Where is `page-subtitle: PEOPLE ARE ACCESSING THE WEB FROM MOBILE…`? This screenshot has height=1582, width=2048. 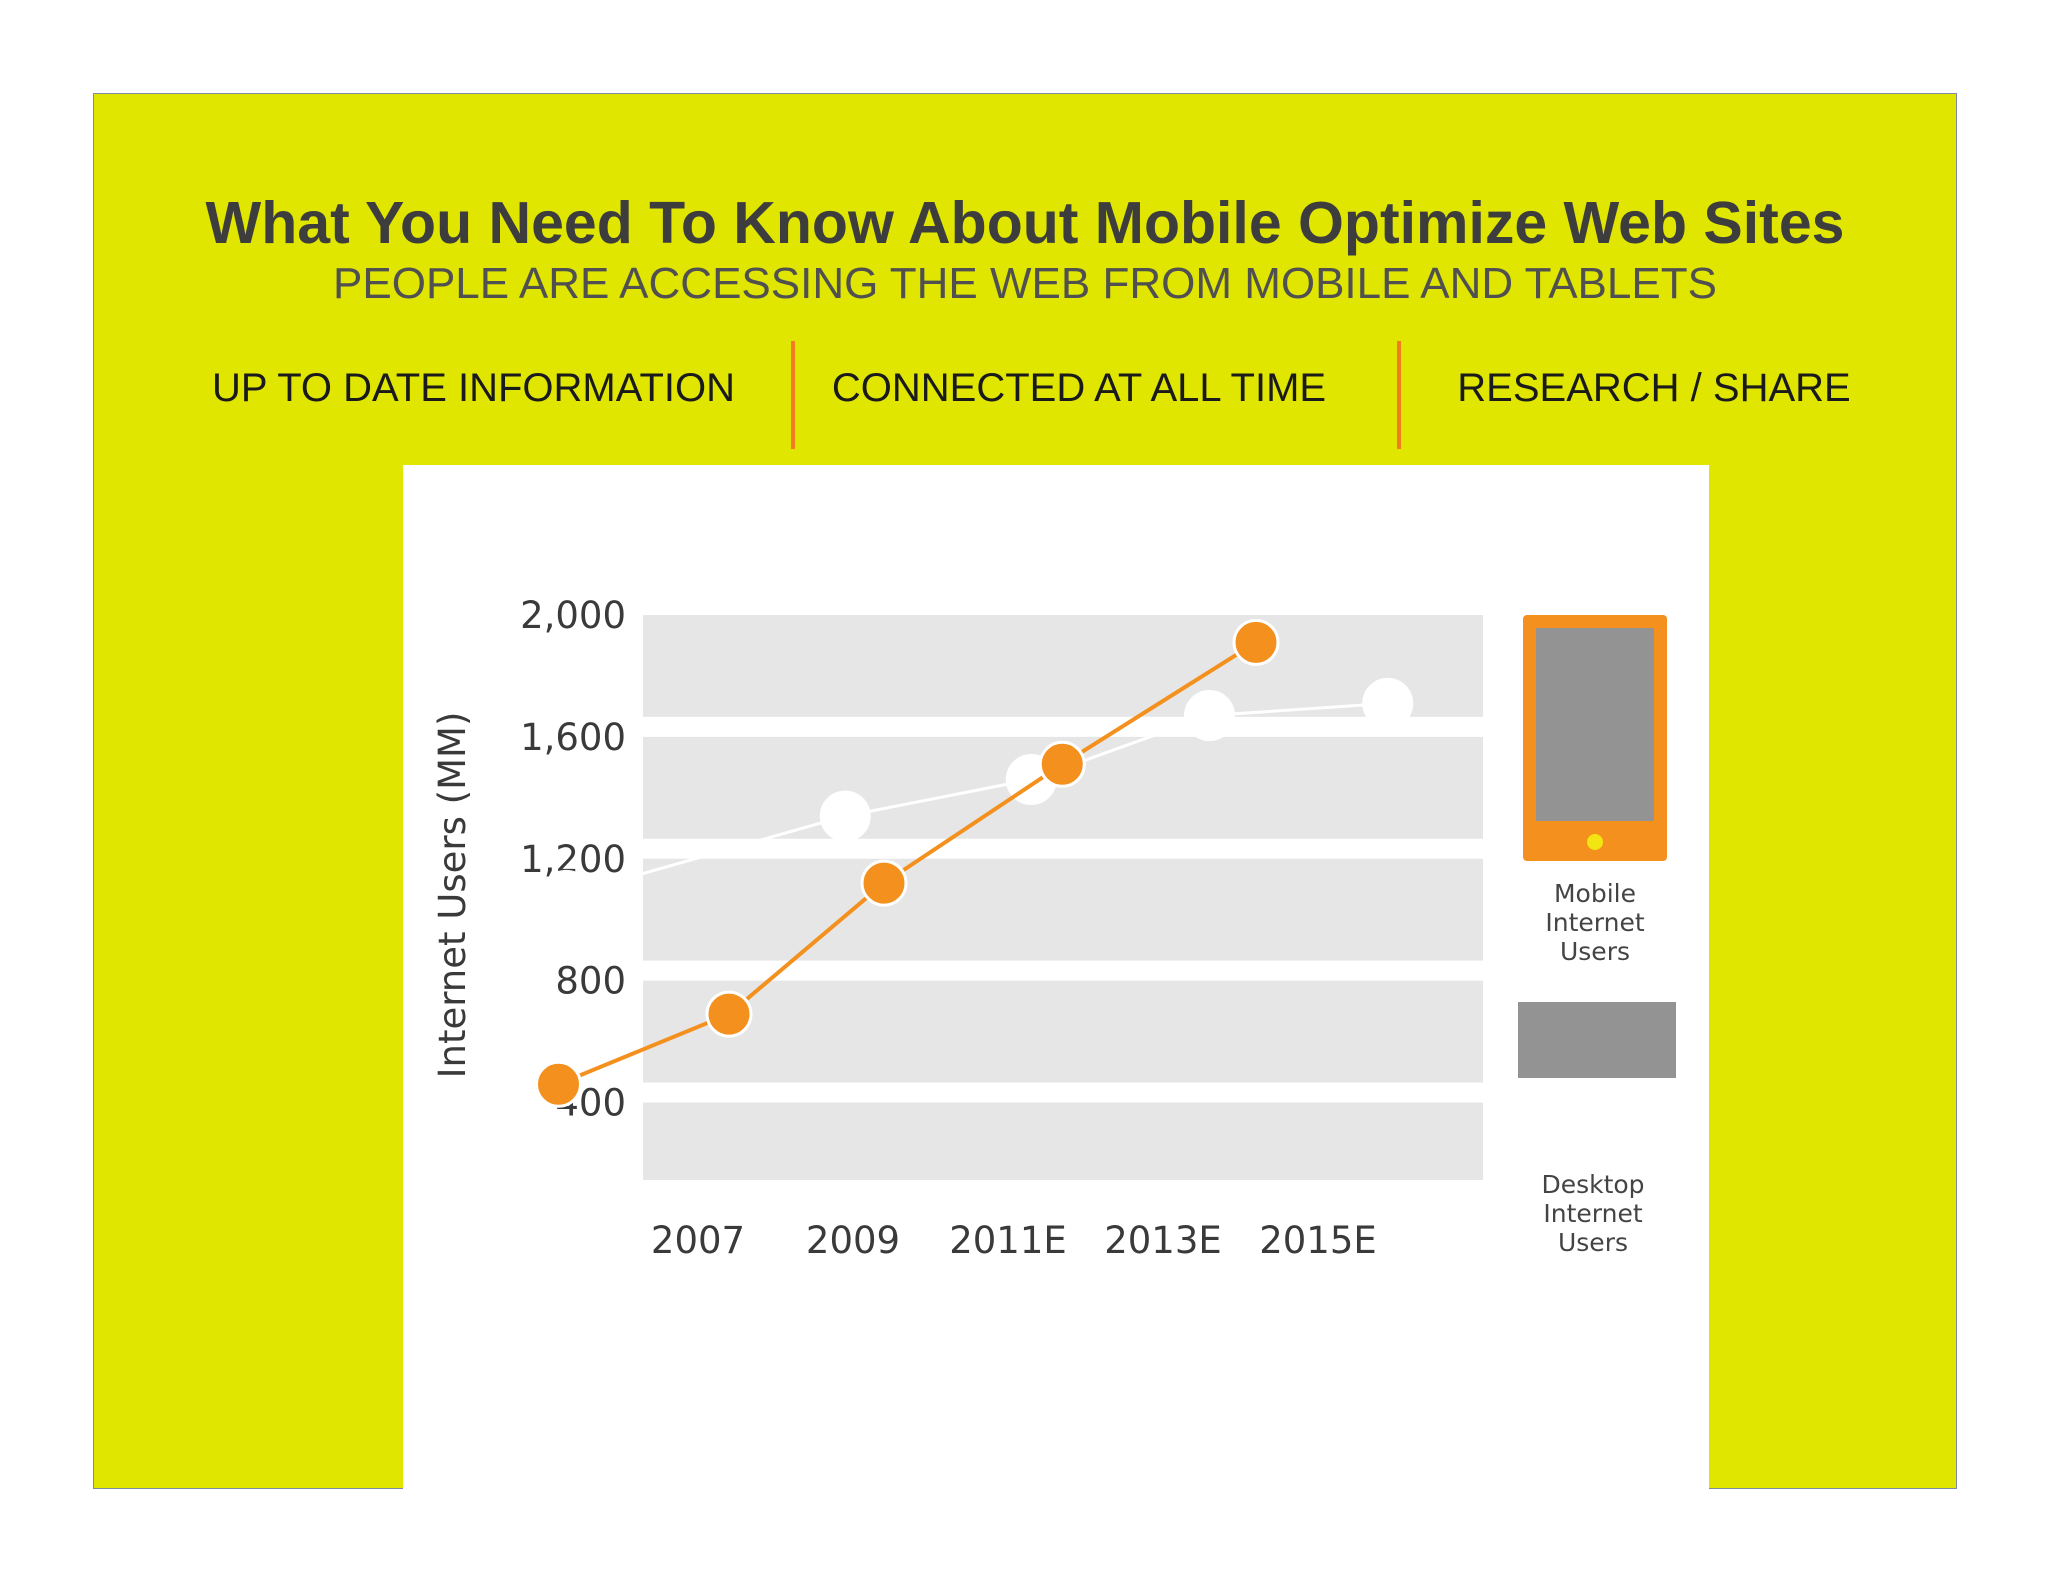 page-subtitle: PEOPLE ARE ACCESSING THE WEB FROM MOBILE… is located at coordinates (1025, 283).